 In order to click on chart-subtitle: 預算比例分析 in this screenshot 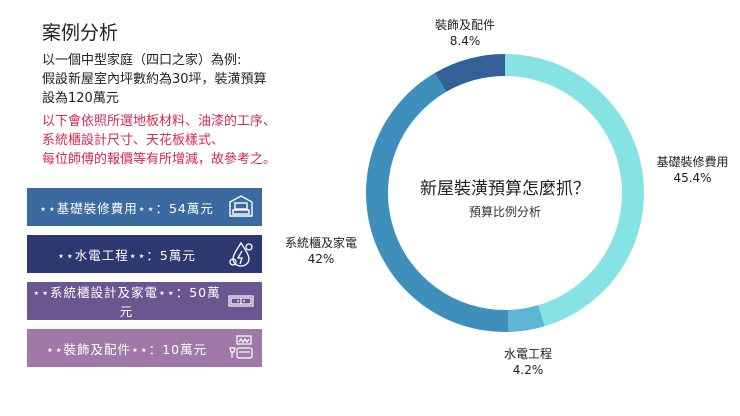, I will do `click(504, 212)`.